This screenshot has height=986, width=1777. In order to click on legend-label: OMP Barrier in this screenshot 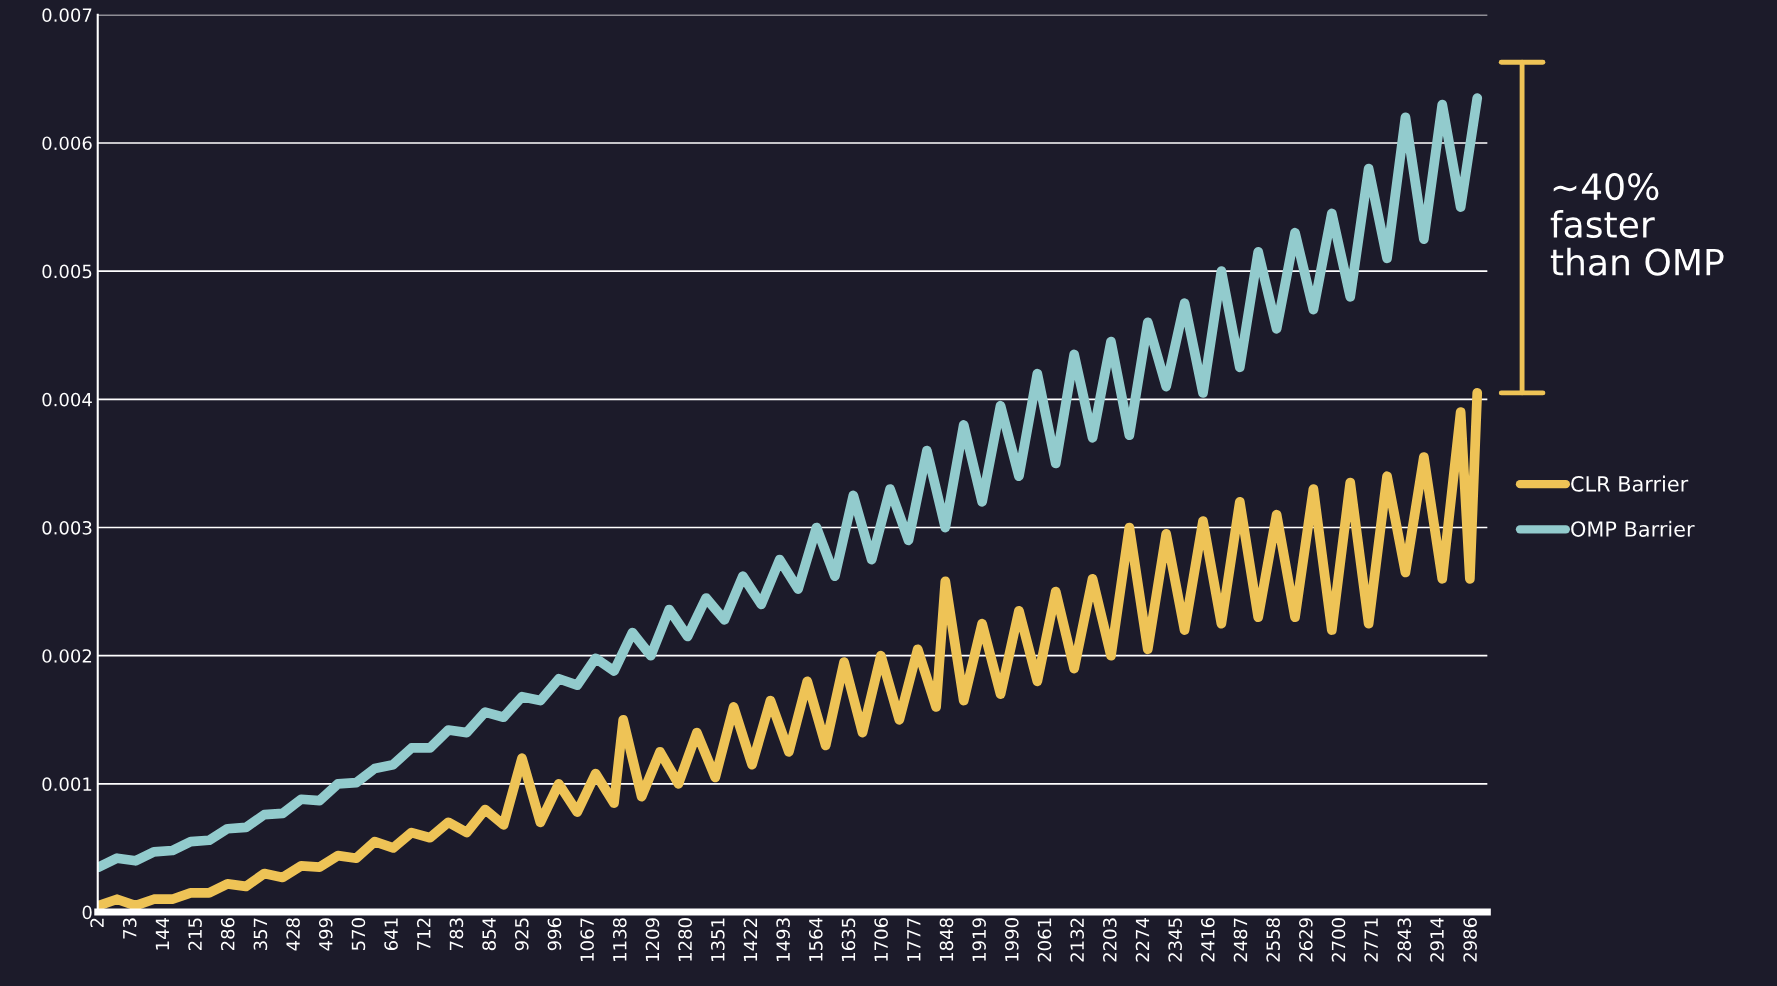, I will do `click(1633, 528)`.